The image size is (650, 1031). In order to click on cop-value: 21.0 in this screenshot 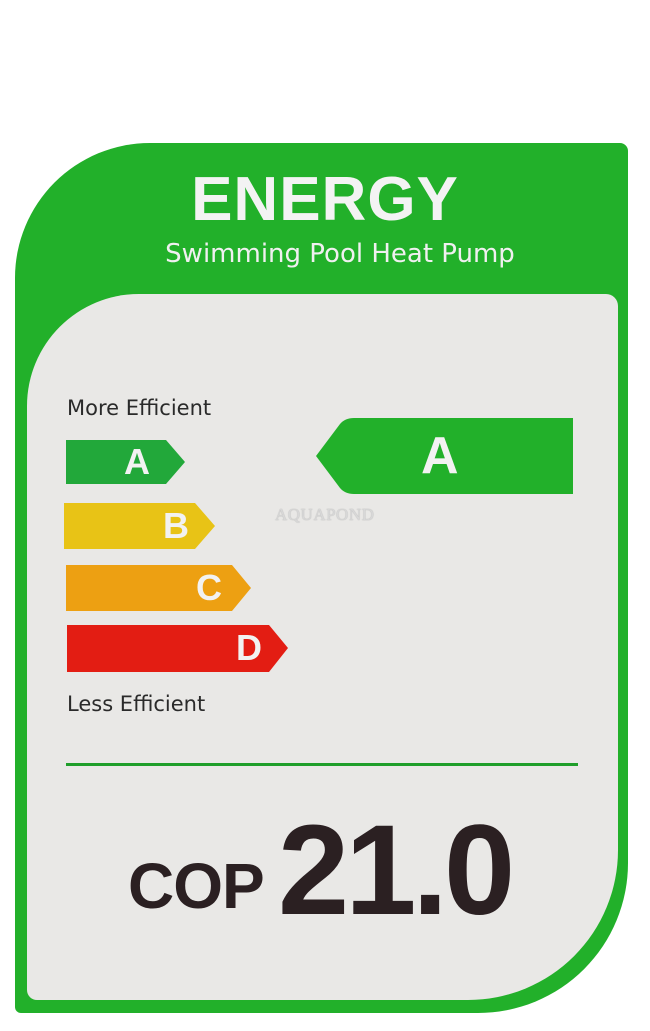, I will do `click(396, 870)`.